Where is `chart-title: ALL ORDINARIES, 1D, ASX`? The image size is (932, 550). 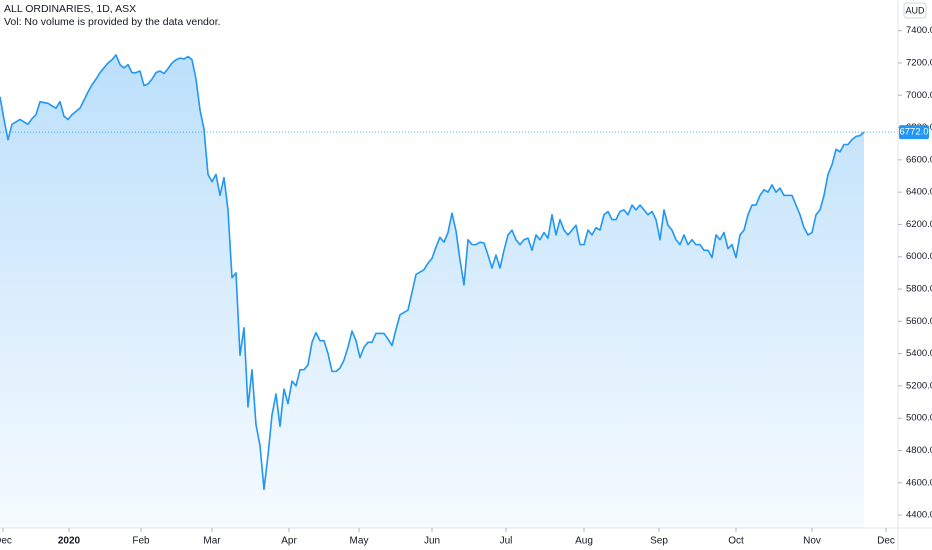
chart-title: ALL ORDINARIES, 1D, ASX is located at coordinates (70, 9).